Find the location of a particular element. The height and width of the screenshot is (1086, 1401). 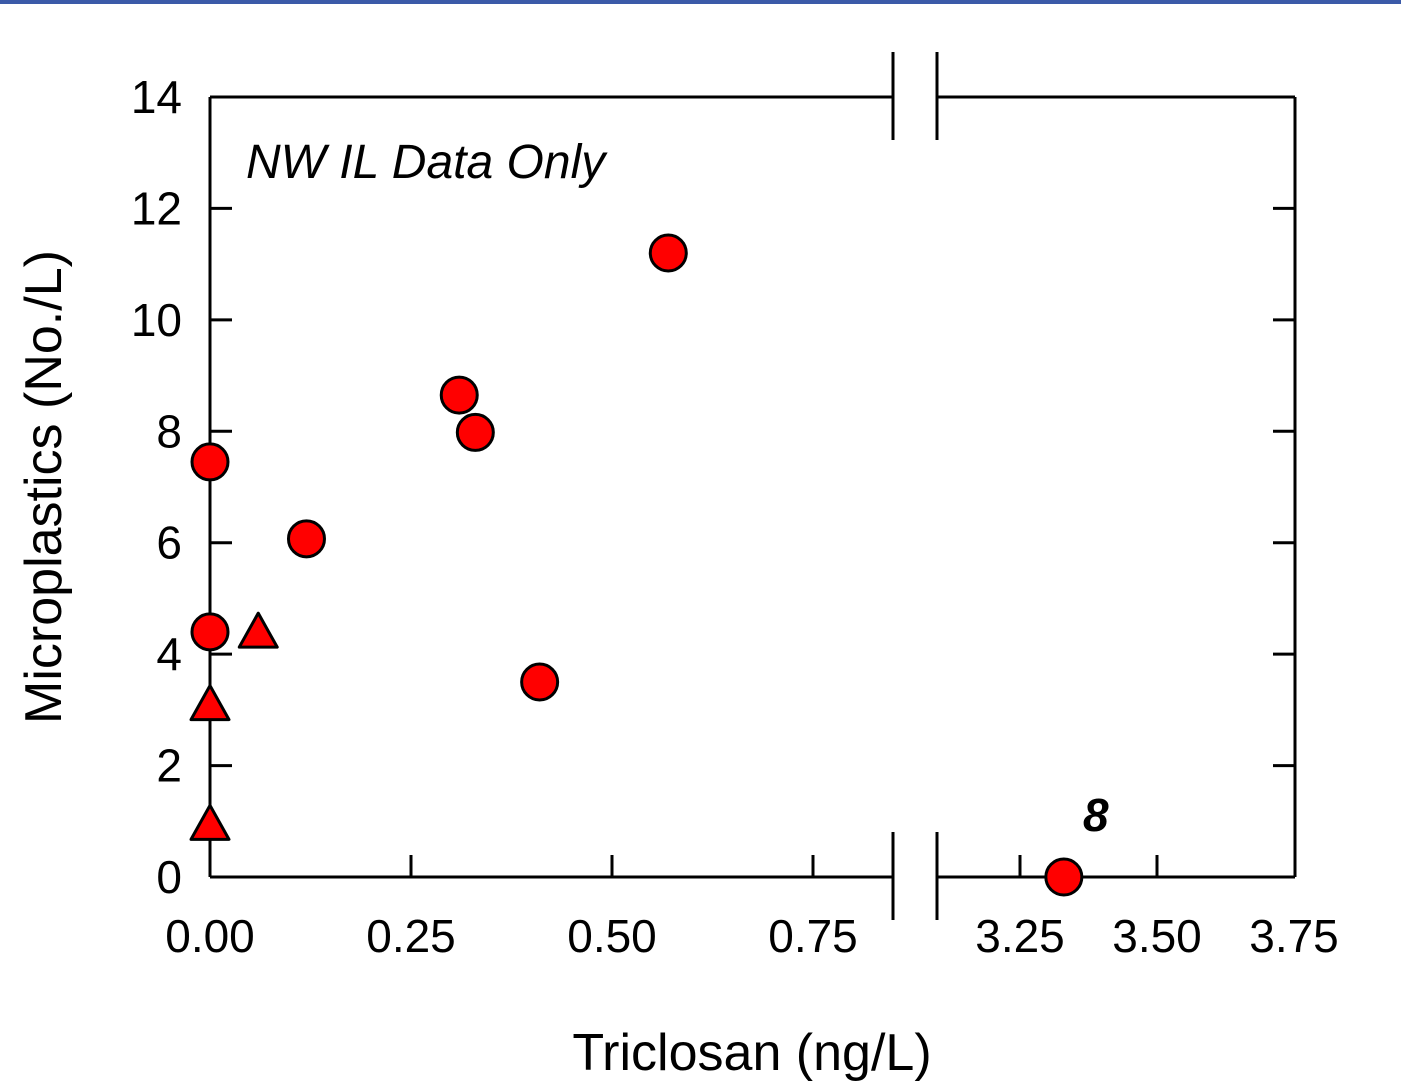

x-tick-label: 0.75 is located at coordinates (813, 936).